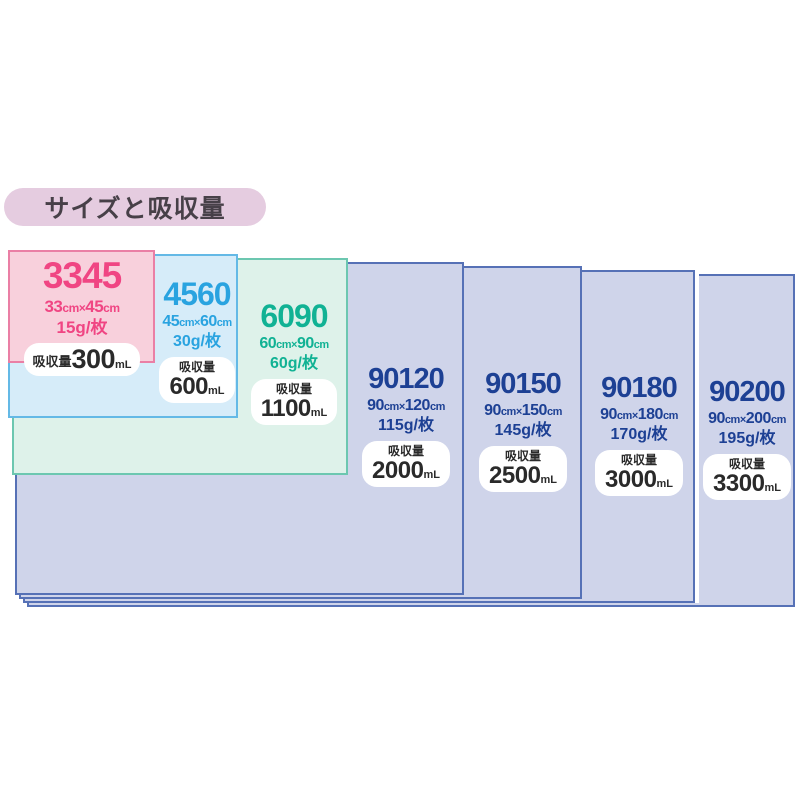 The height and width of the screenshot is (800, 800). Describe the element at coordinates (398, 470) in the screenshot. I see `absorbency-value: 2000` at that location.